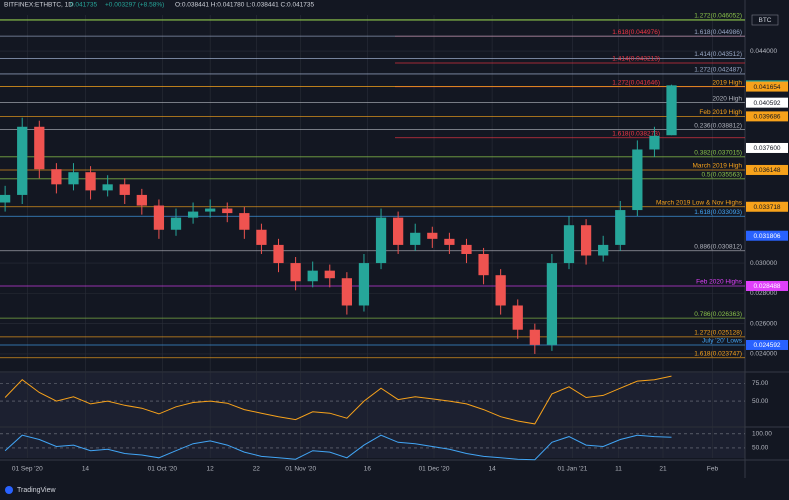 This screenshot has width=789, height=500. Describe the element at coordinates (134, 5) in the screenshot. I see `change: +0.003297 (+8.58%)` at that location.